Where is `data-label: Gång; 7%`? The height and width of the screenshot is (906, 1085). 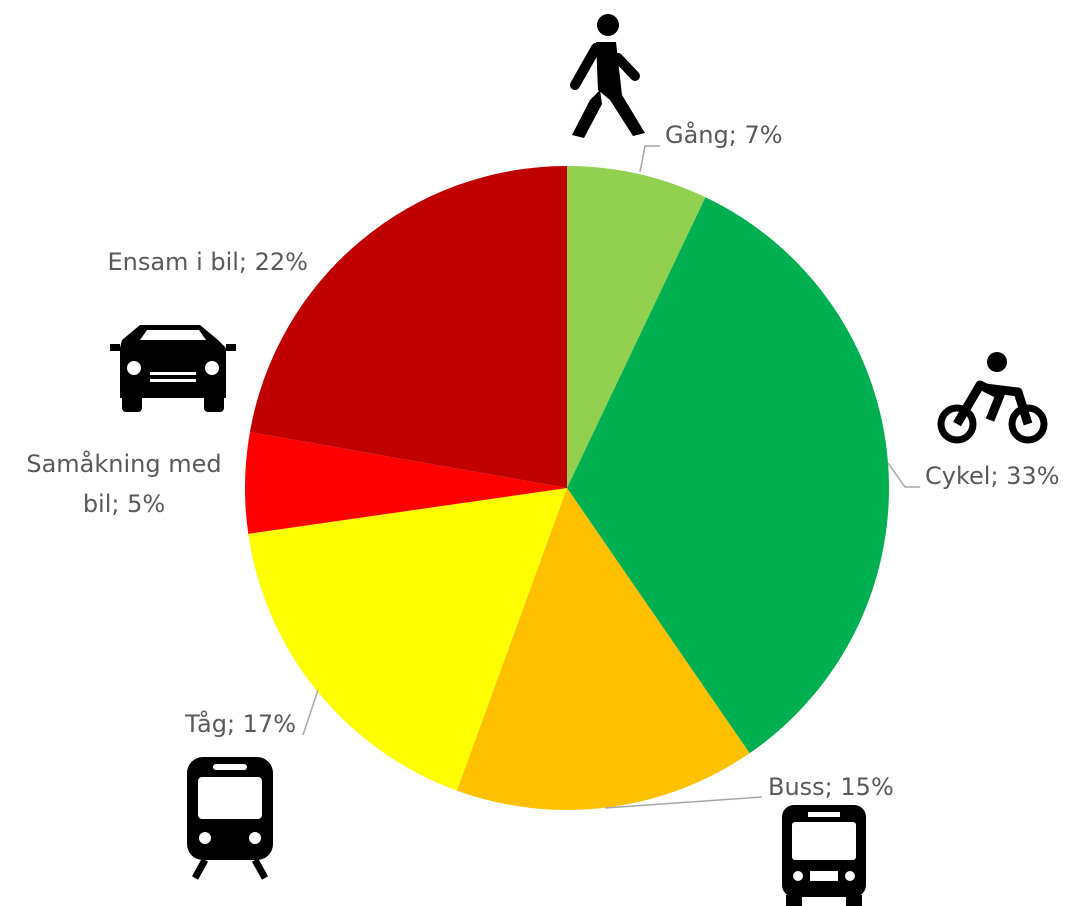
data-label: Gång; 7% is located at coordinates (724, 134).